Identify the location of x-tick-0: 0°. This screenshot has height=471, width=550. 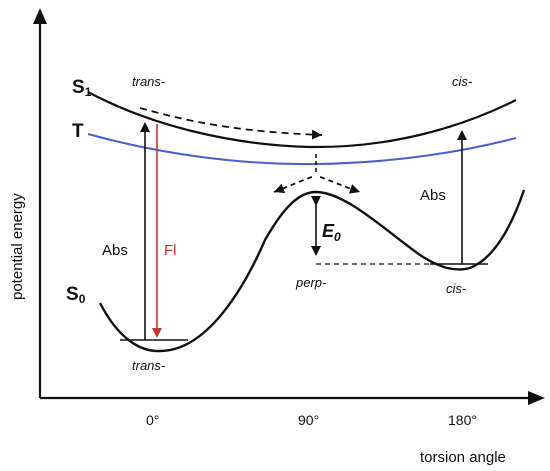
(152, 420).